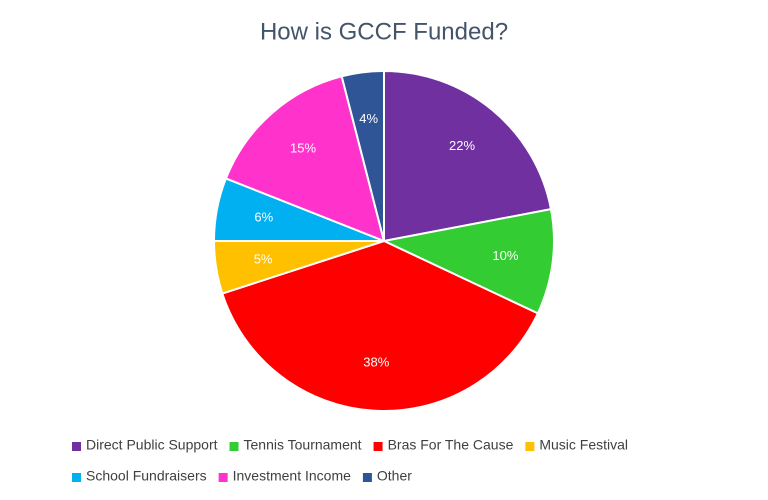 This screenshot has width=768, height=500. I want to click on legend-label: School Fundraisers, so click(146, 476).